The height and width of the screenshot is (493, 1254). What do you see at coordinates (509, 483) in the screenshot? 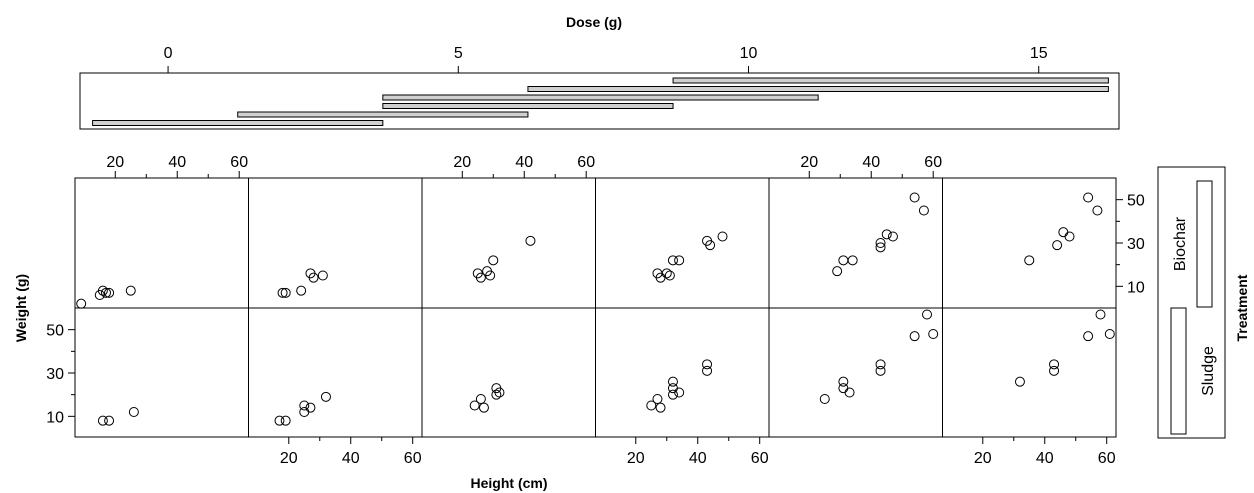
I see `x-axis-title: Height (cm)` at bounding box center [509, 483].